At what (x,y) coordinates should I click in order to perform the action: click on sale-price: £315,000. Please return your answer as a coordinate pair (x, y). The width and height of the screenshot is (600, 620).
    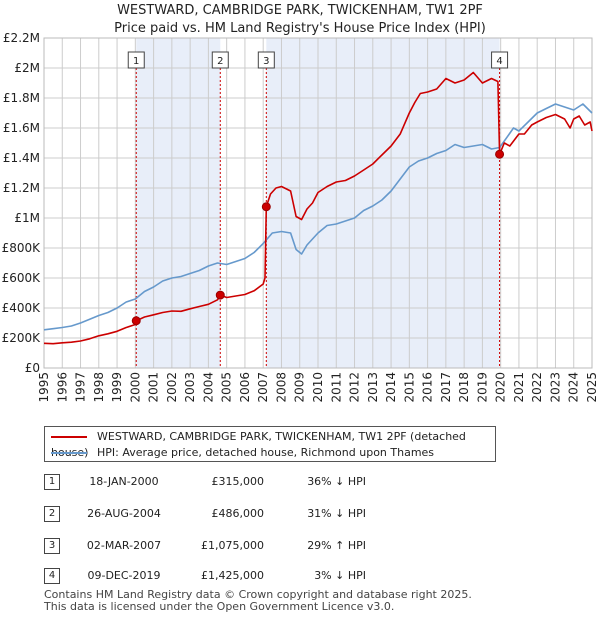
    Looking at the image, I should click on (238, 481).